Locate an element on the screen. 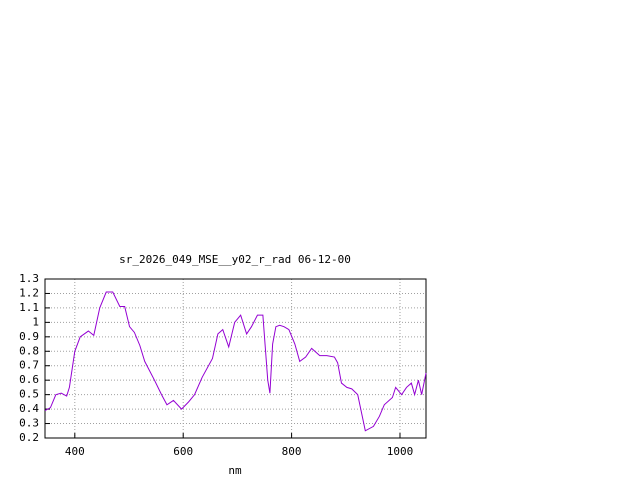 The image size is (640, 480). y-tick-label: 0.4 is located at coordinates (29, 408).